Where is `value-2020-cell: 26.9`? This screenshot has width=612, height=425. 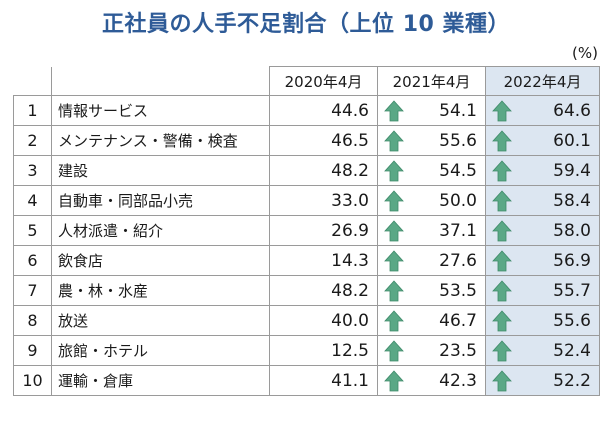 value-2020-cell: 26.9 is located at coordinates (323, 230).